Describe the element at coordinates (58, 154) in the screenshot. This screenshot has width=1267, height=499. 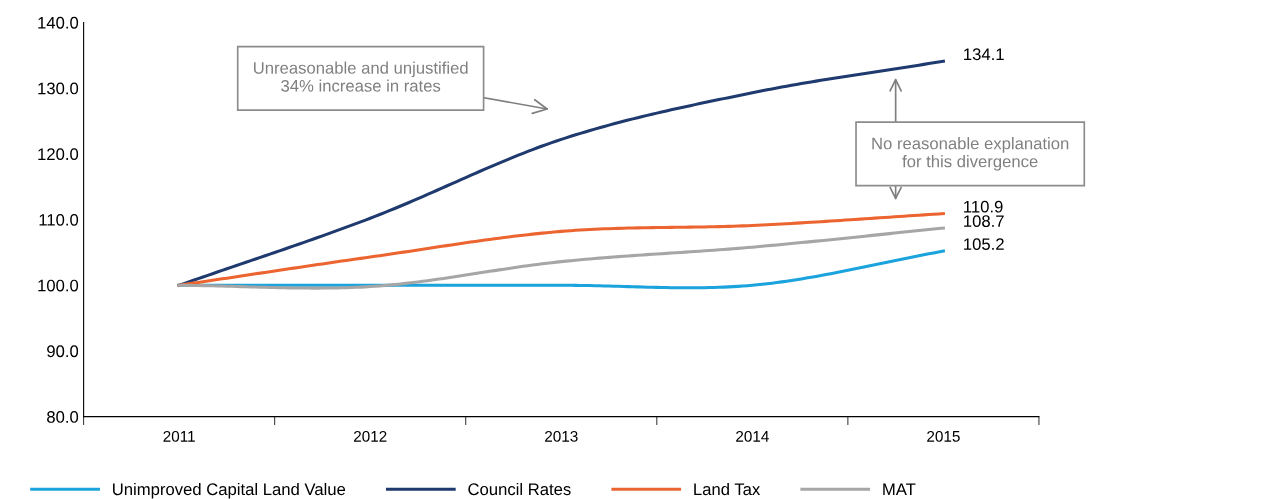
I see `y-tick-label: 120.0` at that location.